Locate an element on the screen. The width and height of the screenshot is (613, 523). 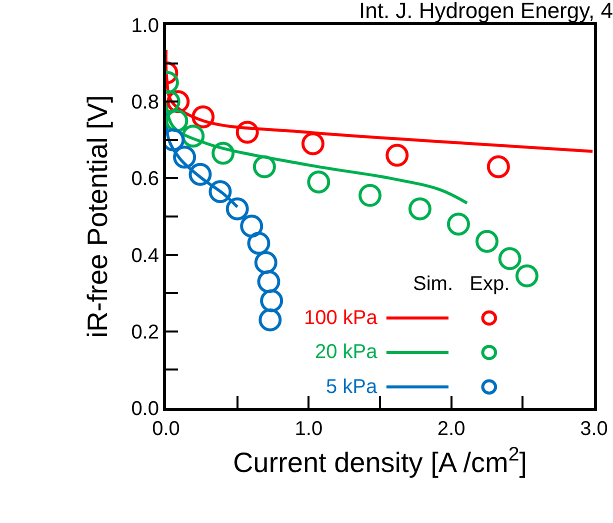
line-series is located at coordinates (380, 100).